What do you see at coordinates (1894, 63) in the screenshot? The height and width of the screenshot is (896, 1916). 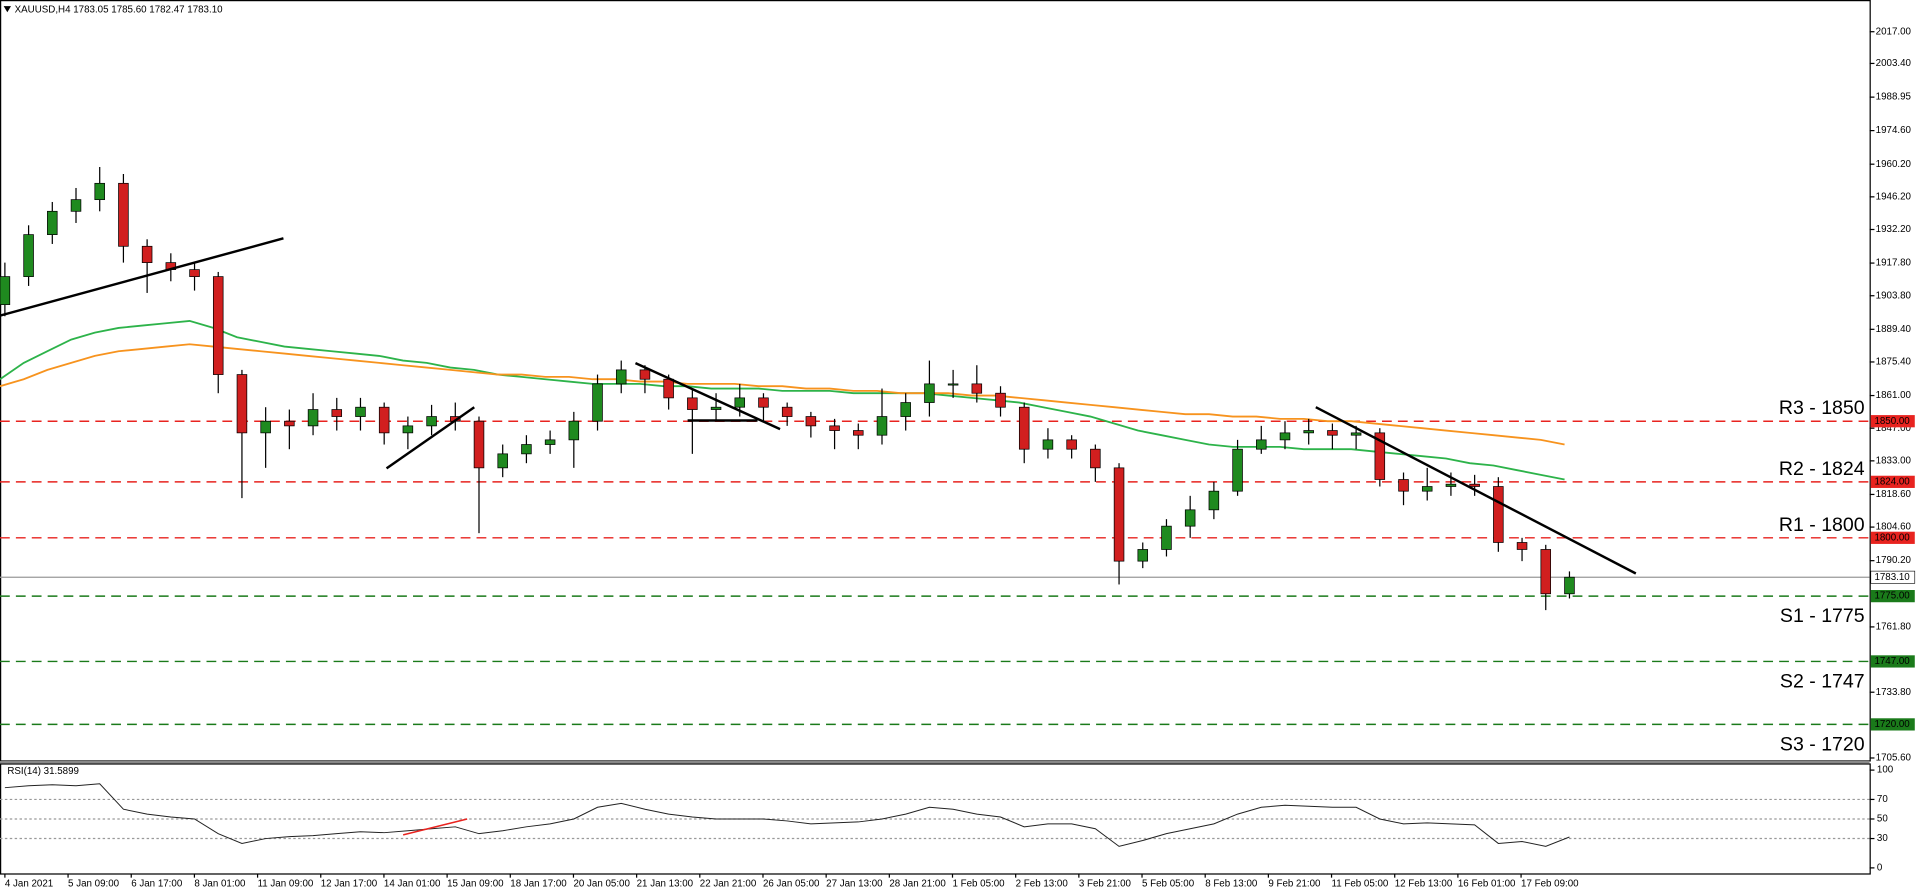 I see `y-tick-label: 2003.40` at bounding box center [1894, 63].